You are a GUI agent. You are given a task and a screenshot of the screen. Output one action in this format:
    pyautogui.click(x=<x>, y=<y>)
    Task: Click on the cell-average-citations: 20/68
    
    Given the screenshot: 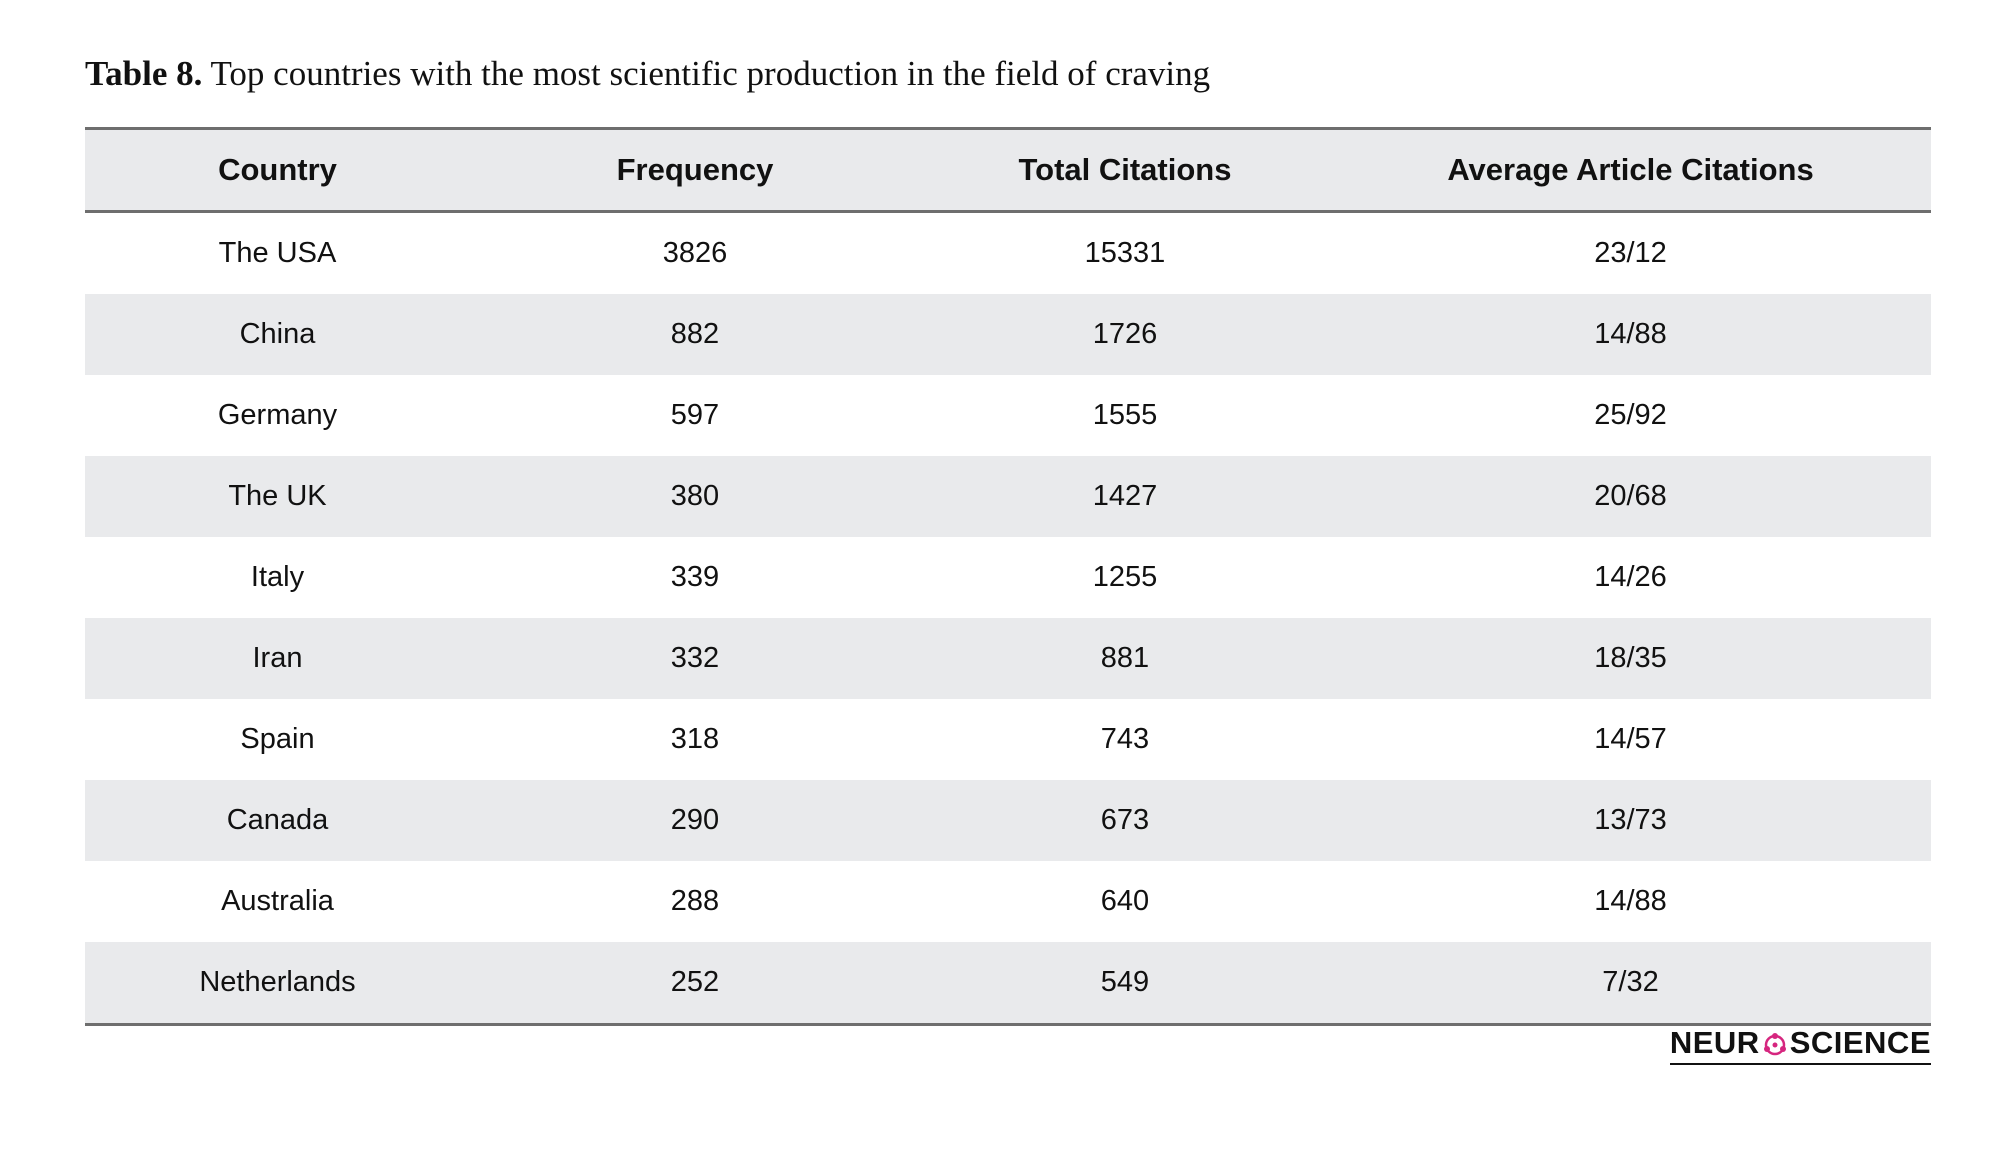 What is the action you would take?
    pyautogui.click(x=1630, y=496)
    